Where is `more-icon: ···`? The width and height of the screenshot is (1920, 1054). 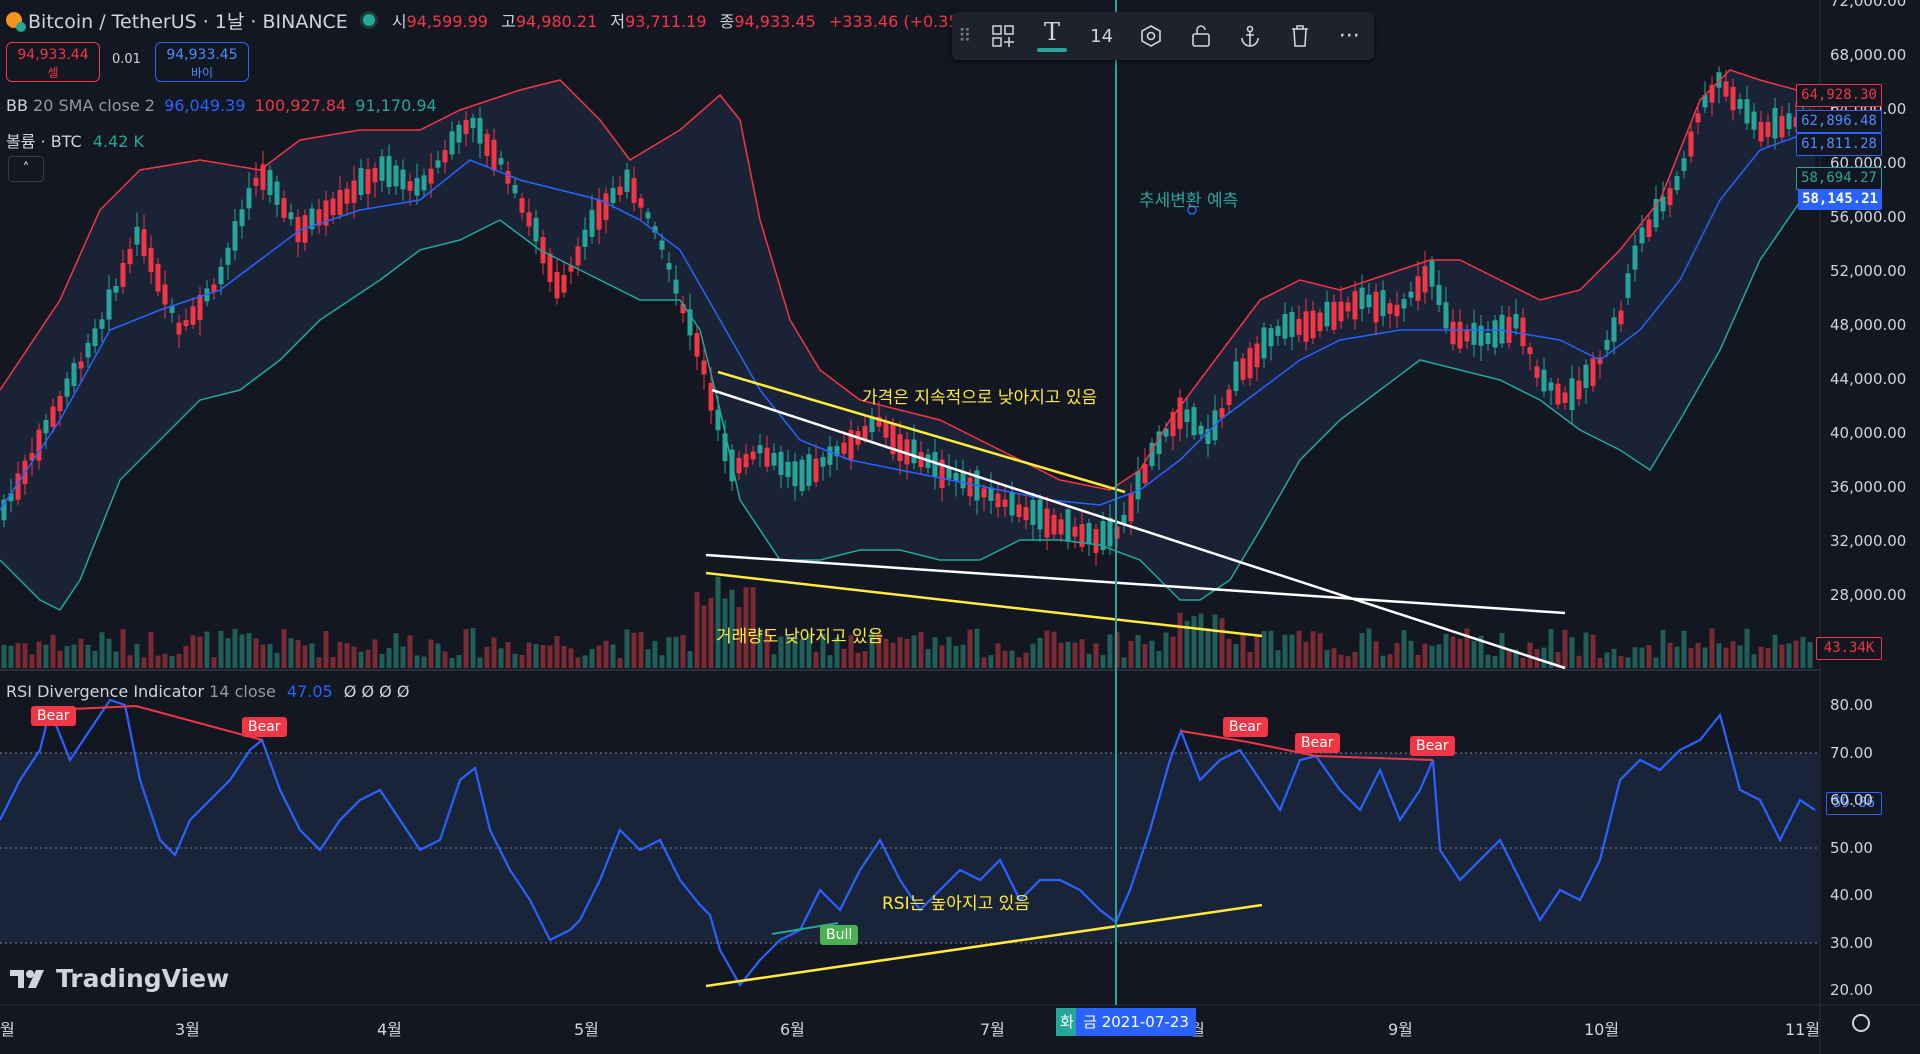
more-icon: ··· is located at coordinates (1349, 36).